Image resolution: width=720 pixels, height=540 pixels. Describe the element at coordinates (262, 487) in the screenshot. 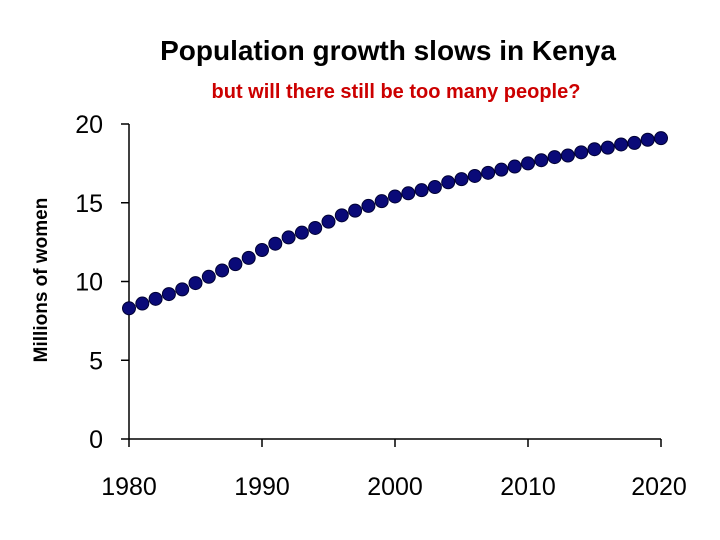

I see `x-tick-label: 1990` at that location.